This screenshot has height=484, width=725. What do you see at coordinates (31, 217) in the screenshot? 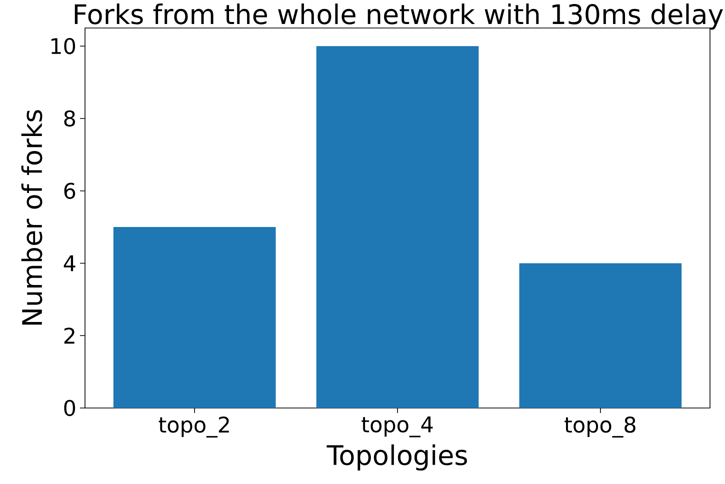
I see `y-axis-title: Number of forks` at bounding box center [31, 217].